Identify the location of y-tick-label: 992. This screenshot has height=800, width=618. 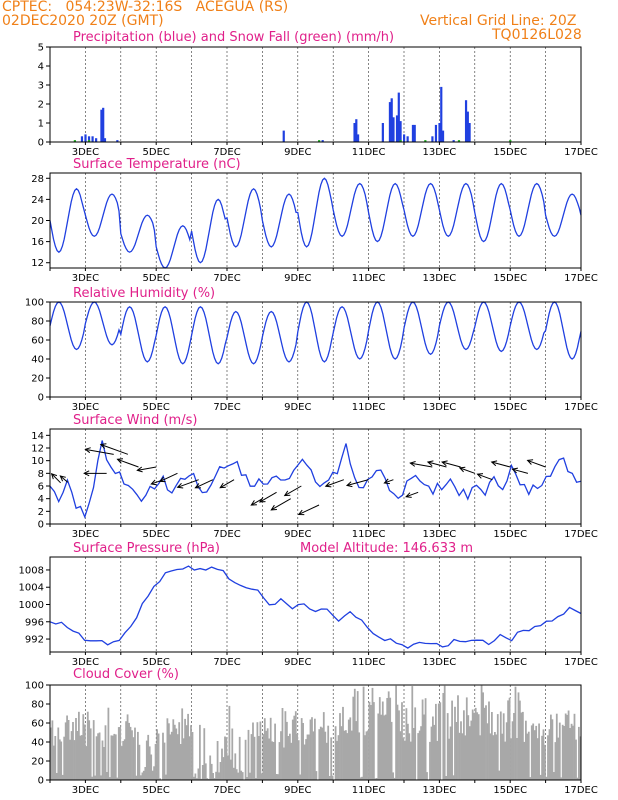
(34, 640).